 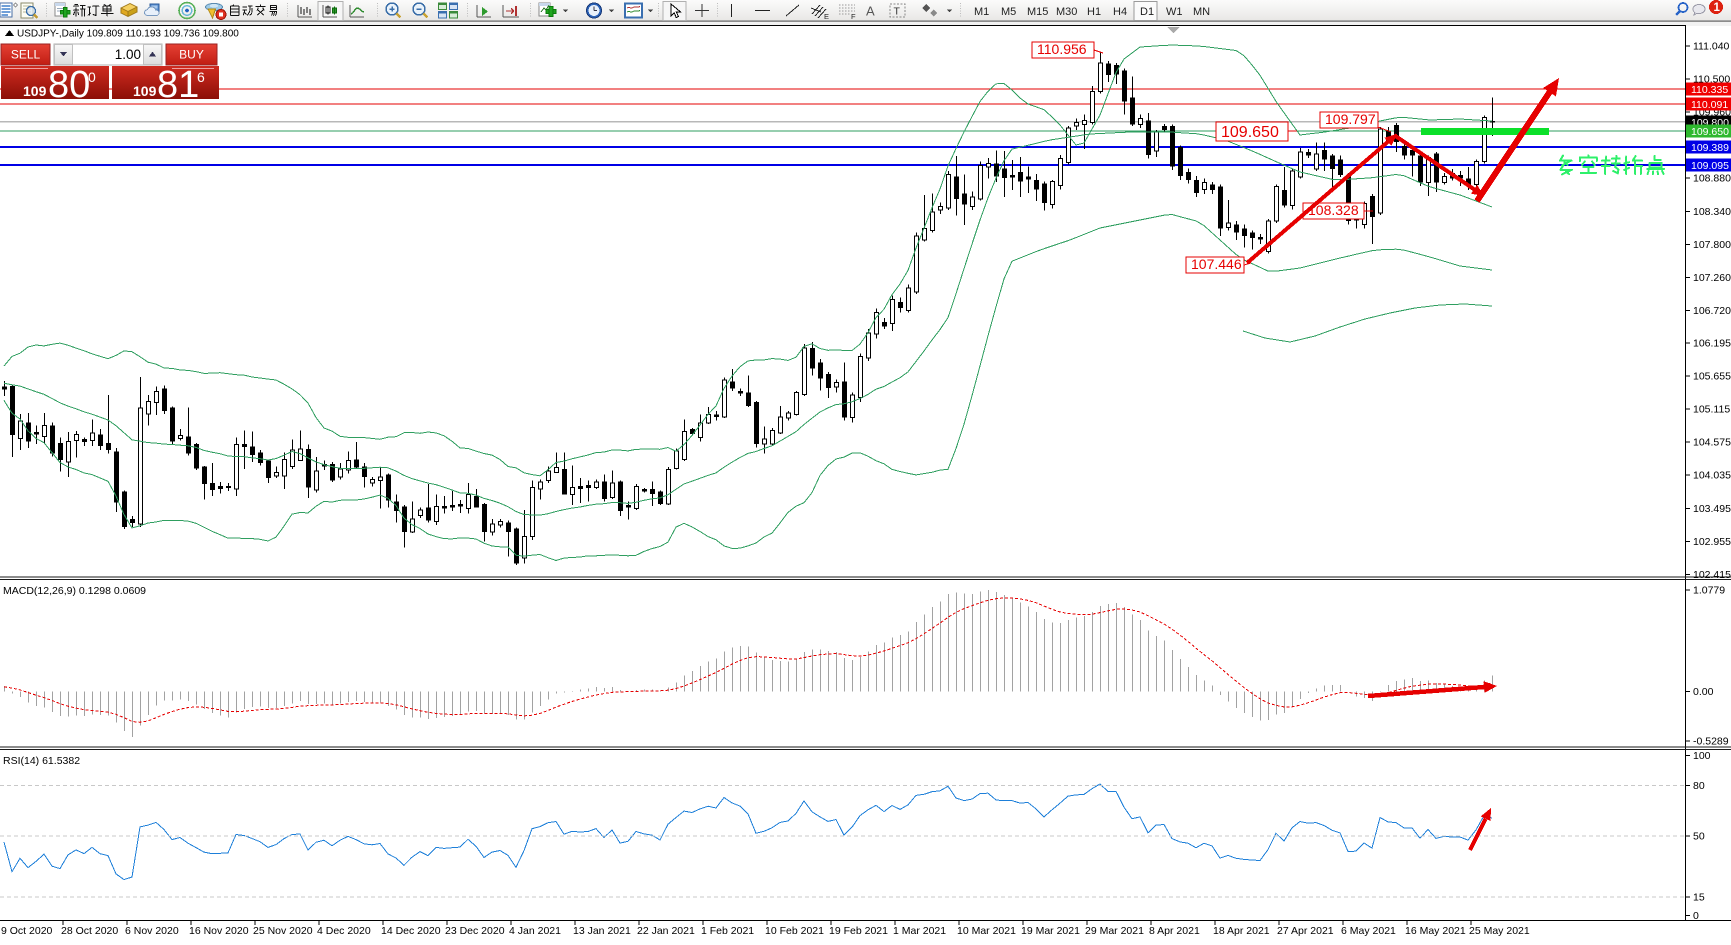 What do you see at coordinates (1050, 931) in the screenshot?
I see `svg-text: 19 Mar 2021` at bounding box center [1050, 931].